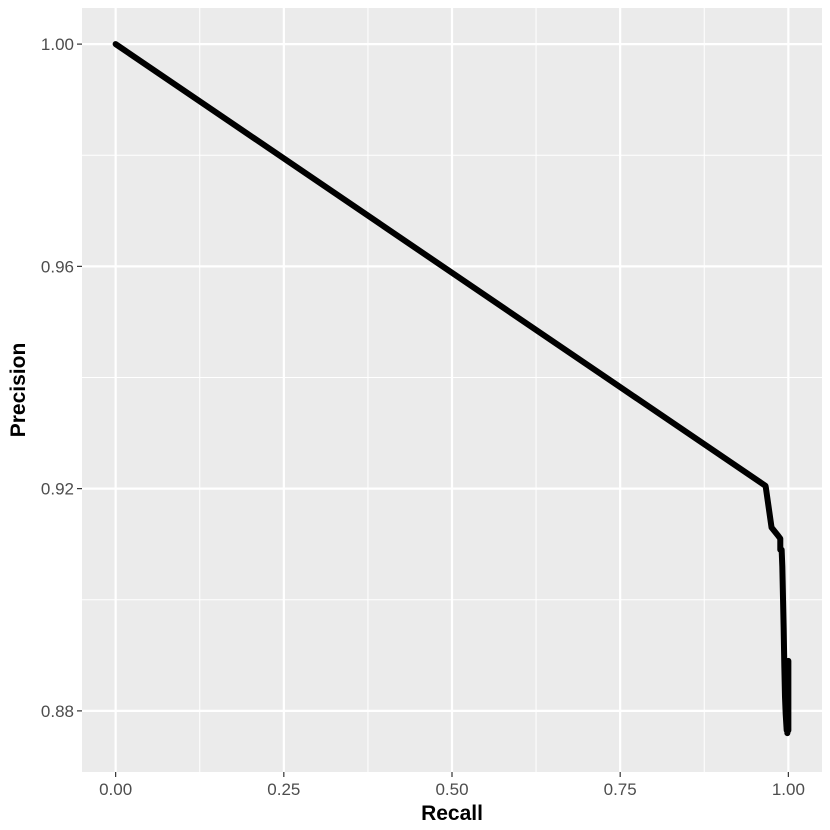  Describe the element at coordinates (18, 390) in the screenshot. I see `y-axis-title: Precision` at that location.